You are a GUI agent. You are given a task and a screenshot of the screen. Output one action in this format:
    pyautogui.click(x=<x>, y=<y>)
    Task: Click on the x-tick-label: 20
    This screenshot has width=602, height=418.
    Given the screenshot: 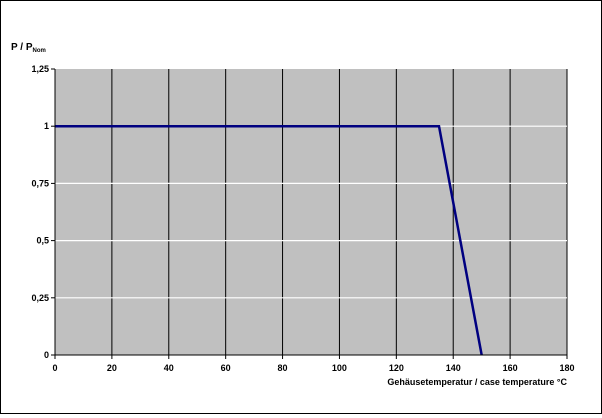 What is the action you would take?
    pyautogui.click(x=112, y=368)
    